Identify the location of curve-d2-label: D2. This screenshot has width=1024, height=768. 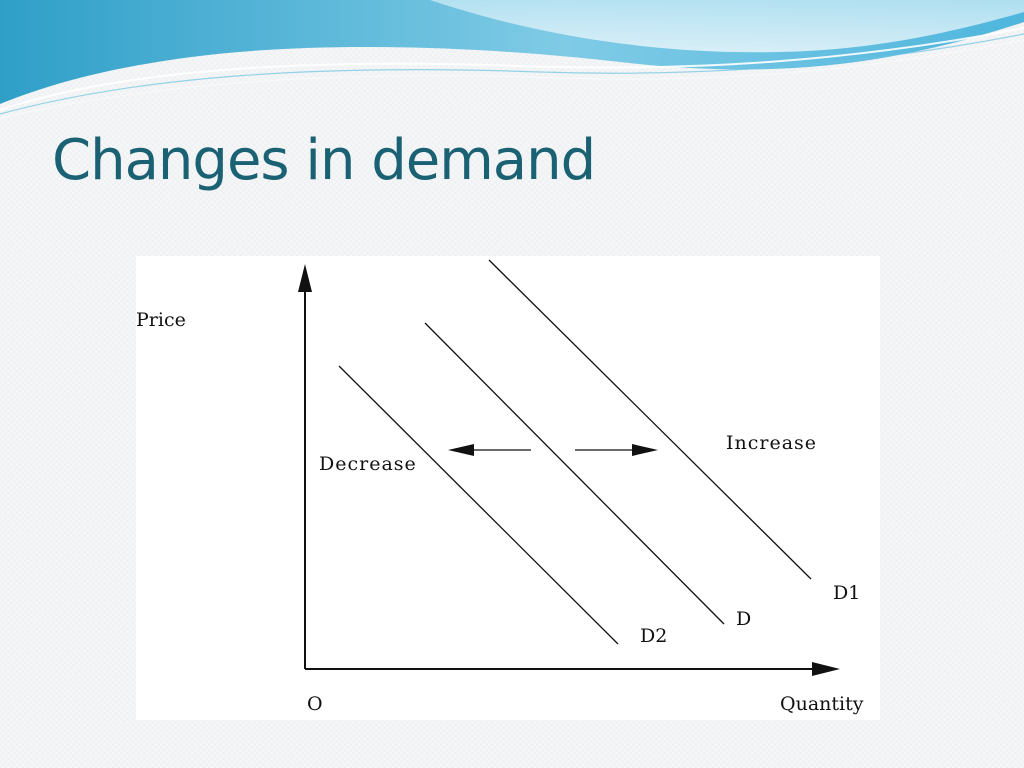
(653, 636).